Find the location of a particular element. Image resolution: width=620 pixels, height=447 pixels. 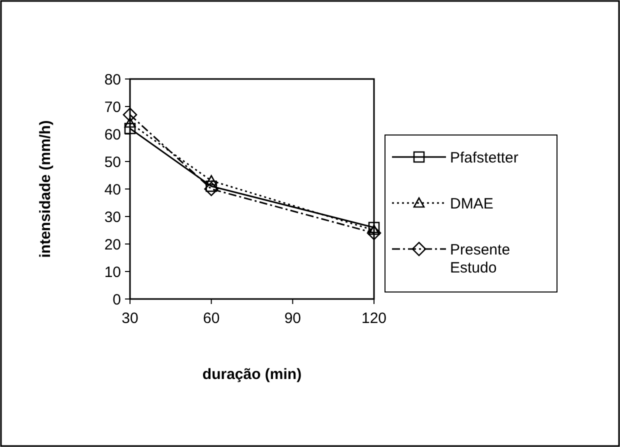

x-tick-label: 30 is located at coordinates (130, 318).